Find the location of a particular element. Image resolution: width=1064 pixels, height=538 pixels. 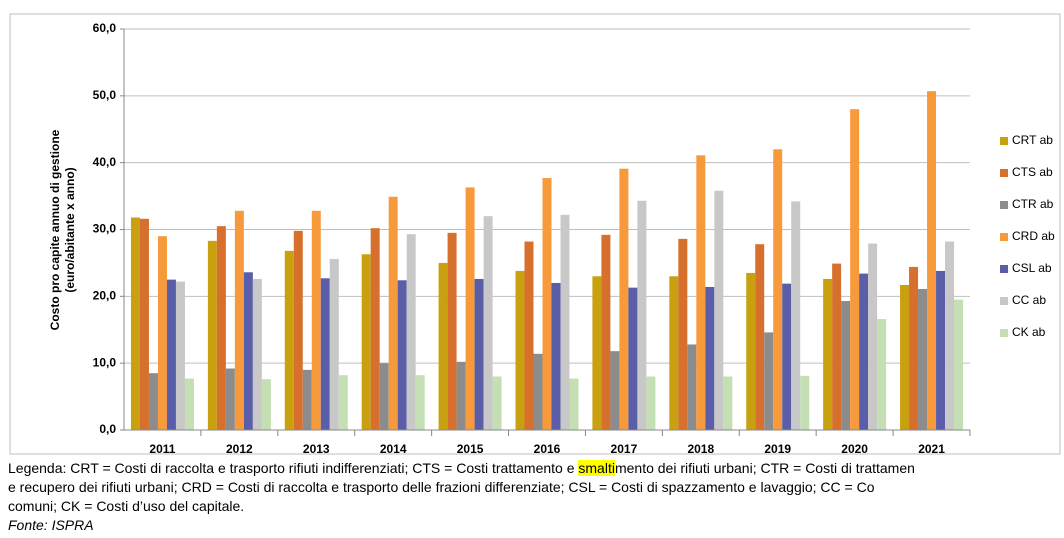

legend-label: CRD ab is located at coordinates (1033, 236).